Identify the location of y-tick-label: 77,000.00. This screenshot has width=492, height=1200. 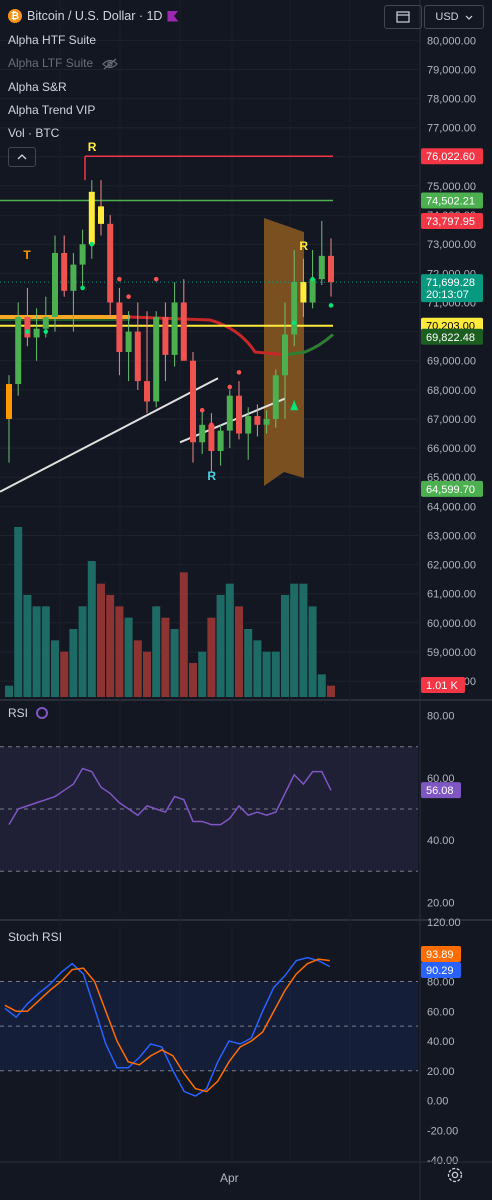
(451, 129).